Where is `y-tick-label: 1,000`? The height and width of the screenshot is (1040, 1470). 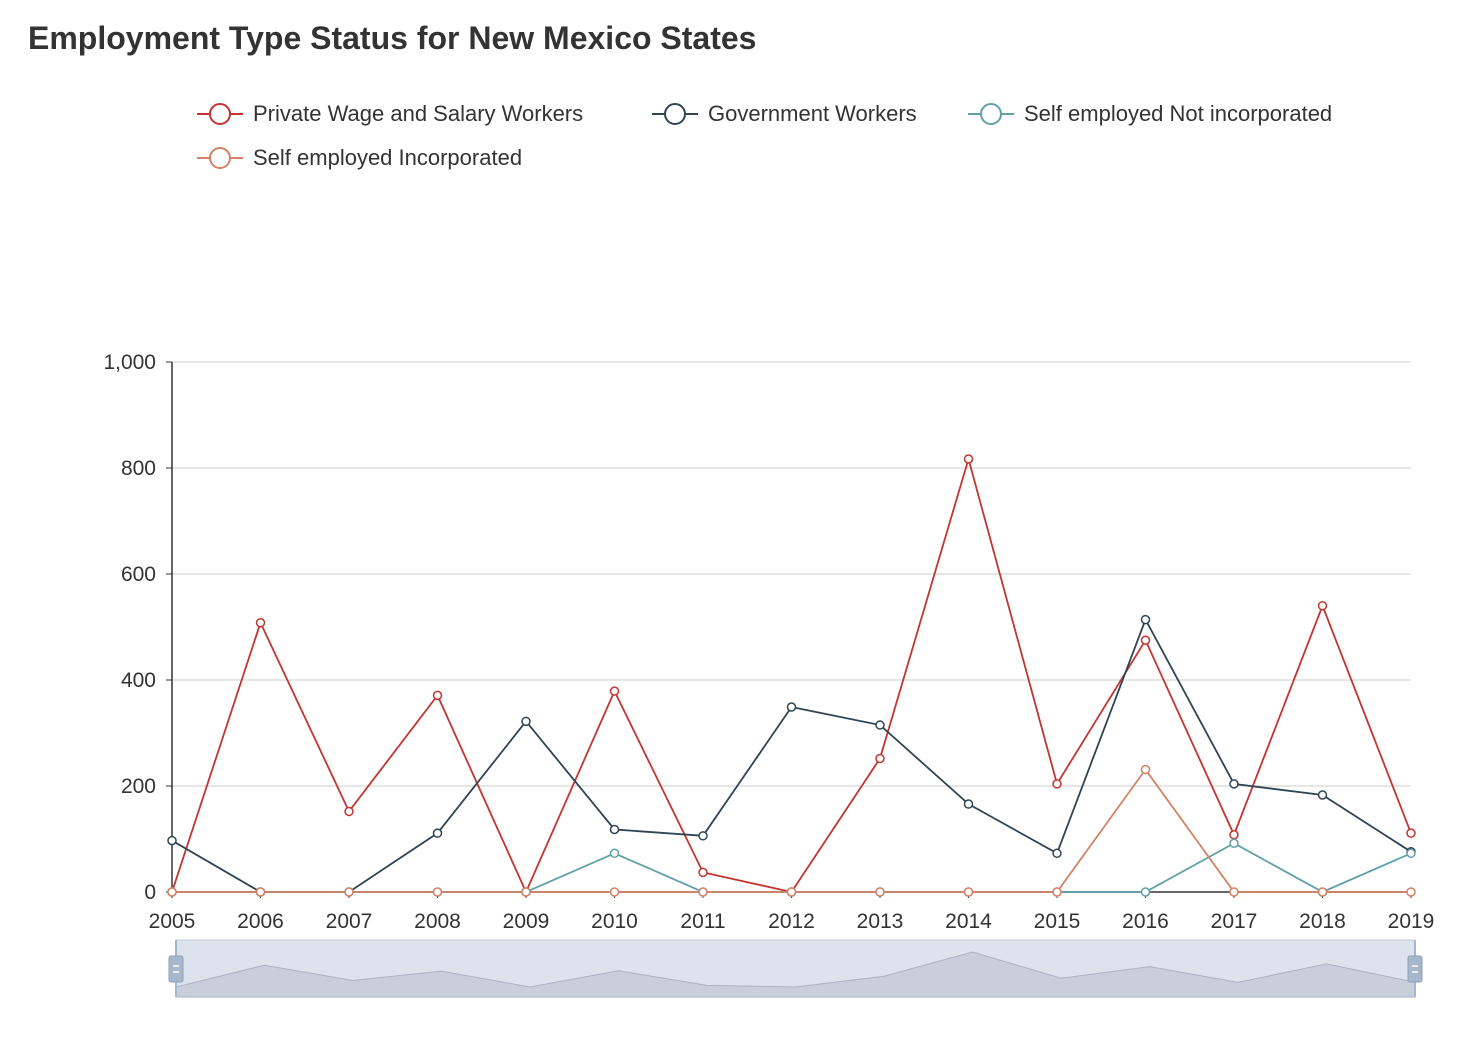 y-tick-label: 1,000 is located at coordinates (129, 362).